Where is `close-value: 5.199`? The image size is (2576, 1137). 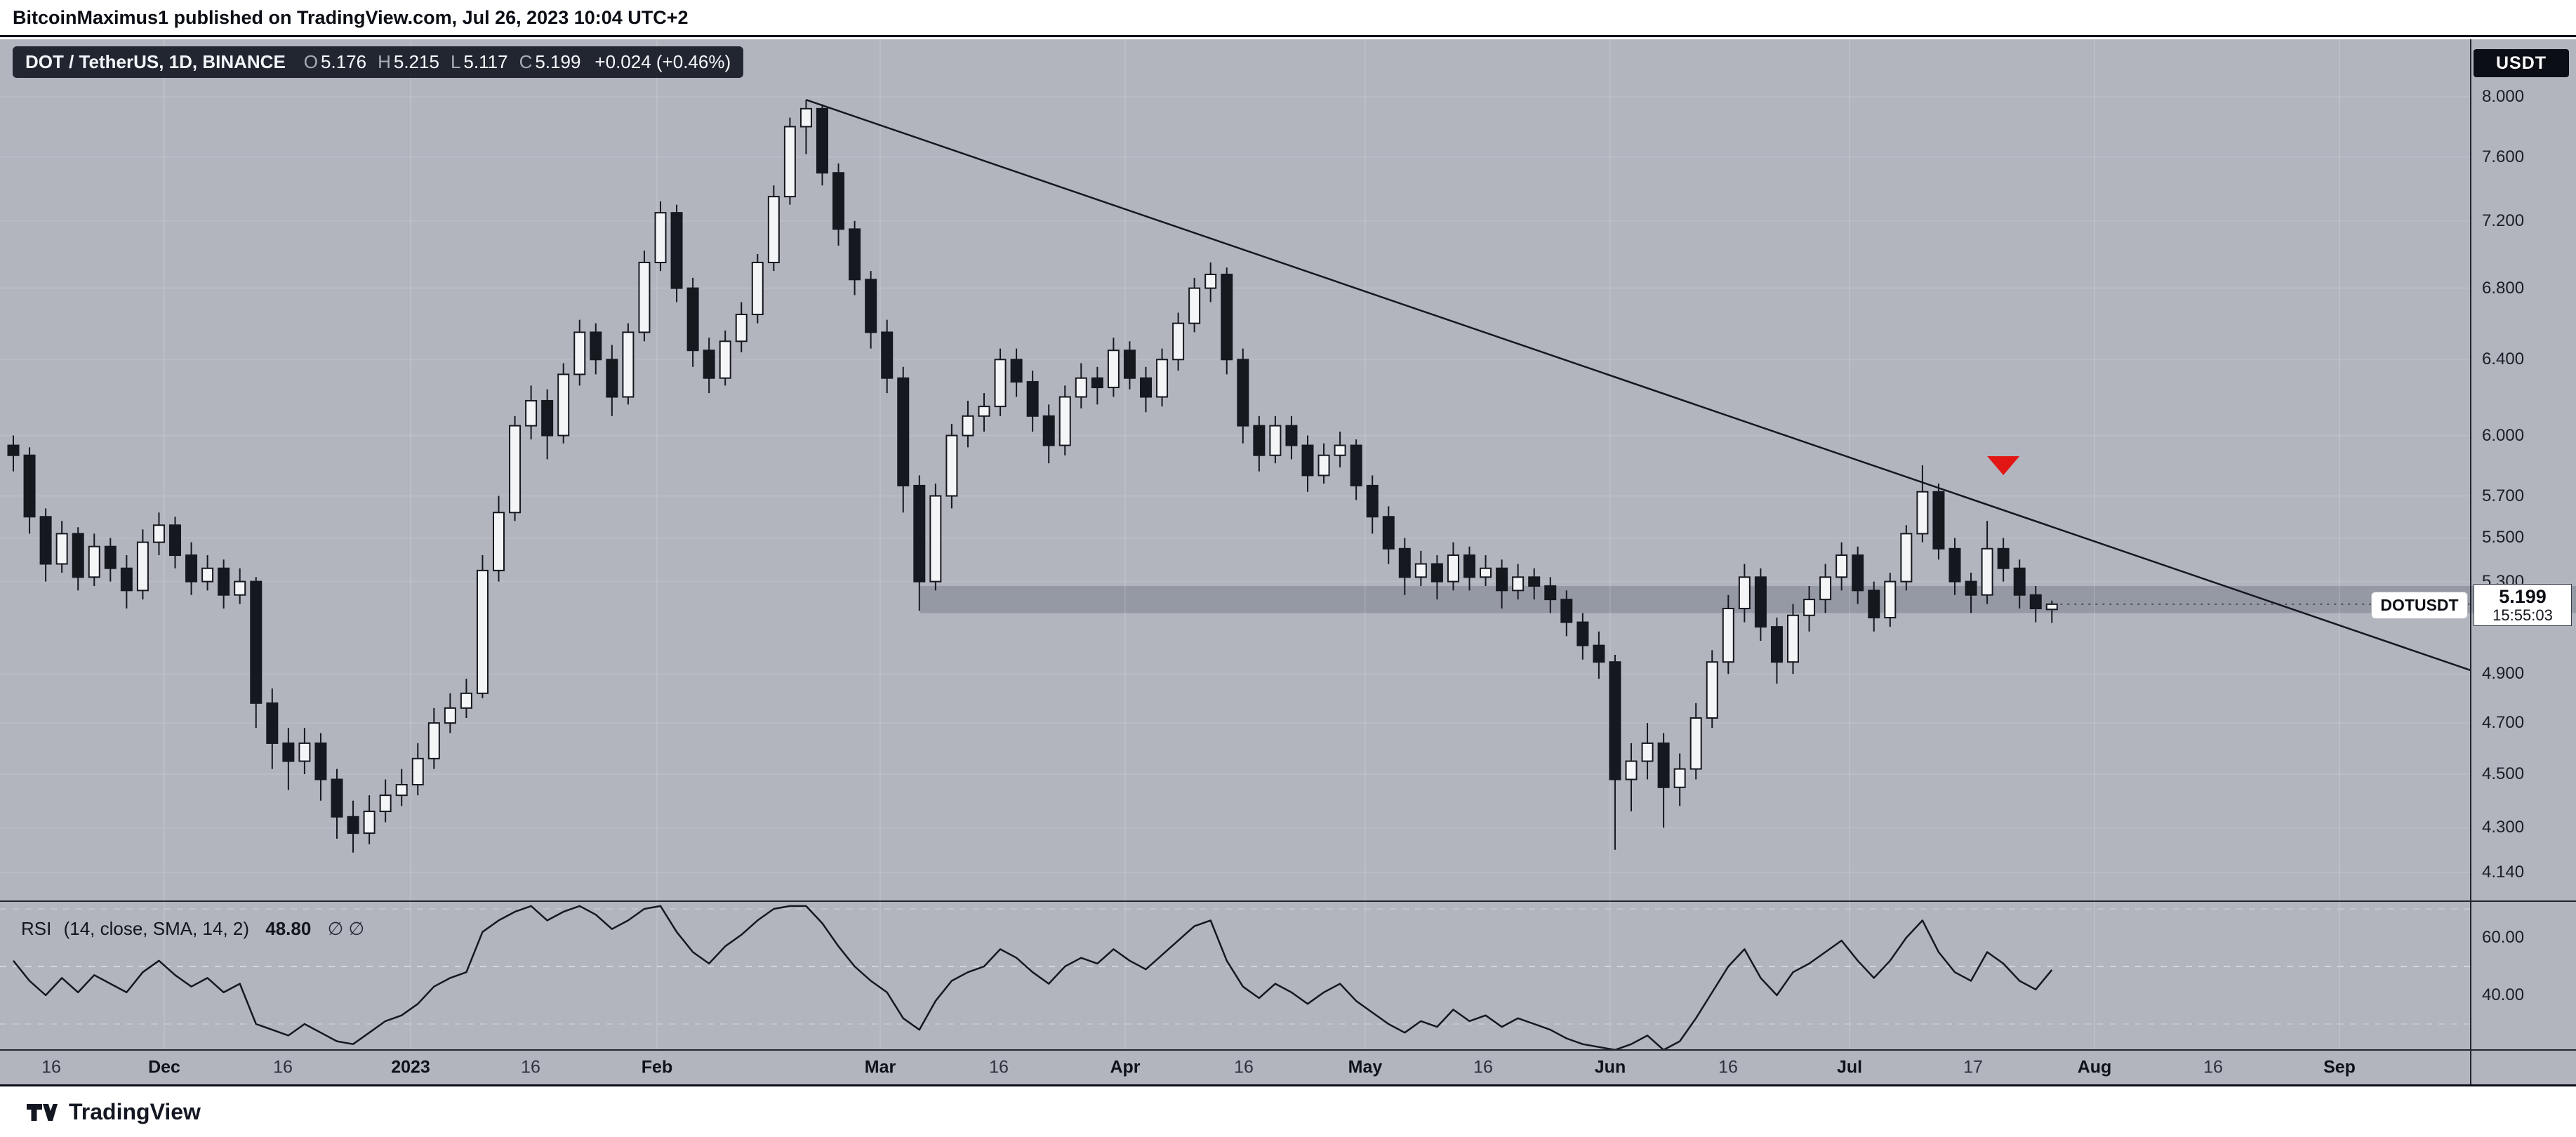
close-value: 5.199 is located at coordinates (558, 61).